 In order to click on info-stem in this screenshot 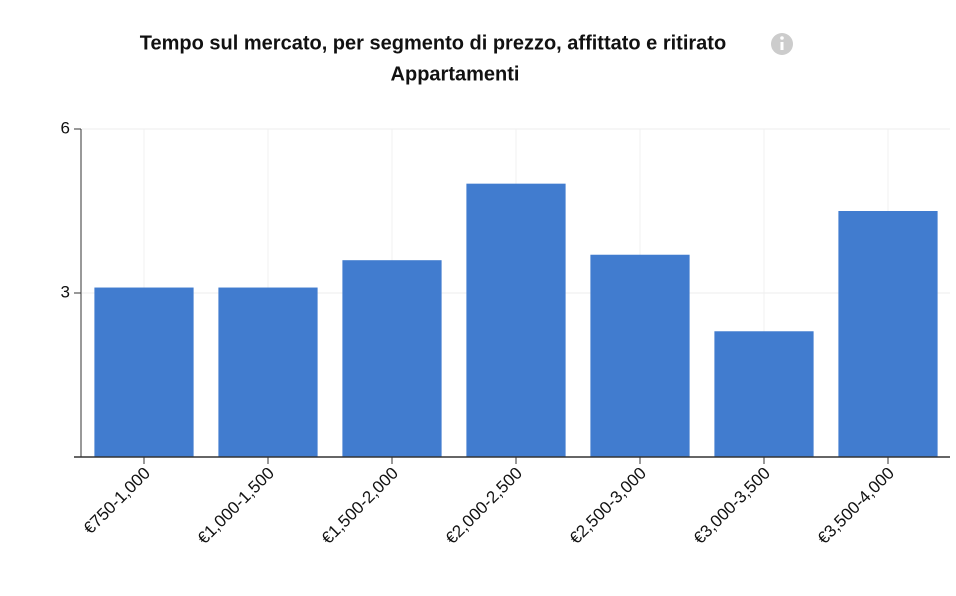, I will do `click(782, 46)`.